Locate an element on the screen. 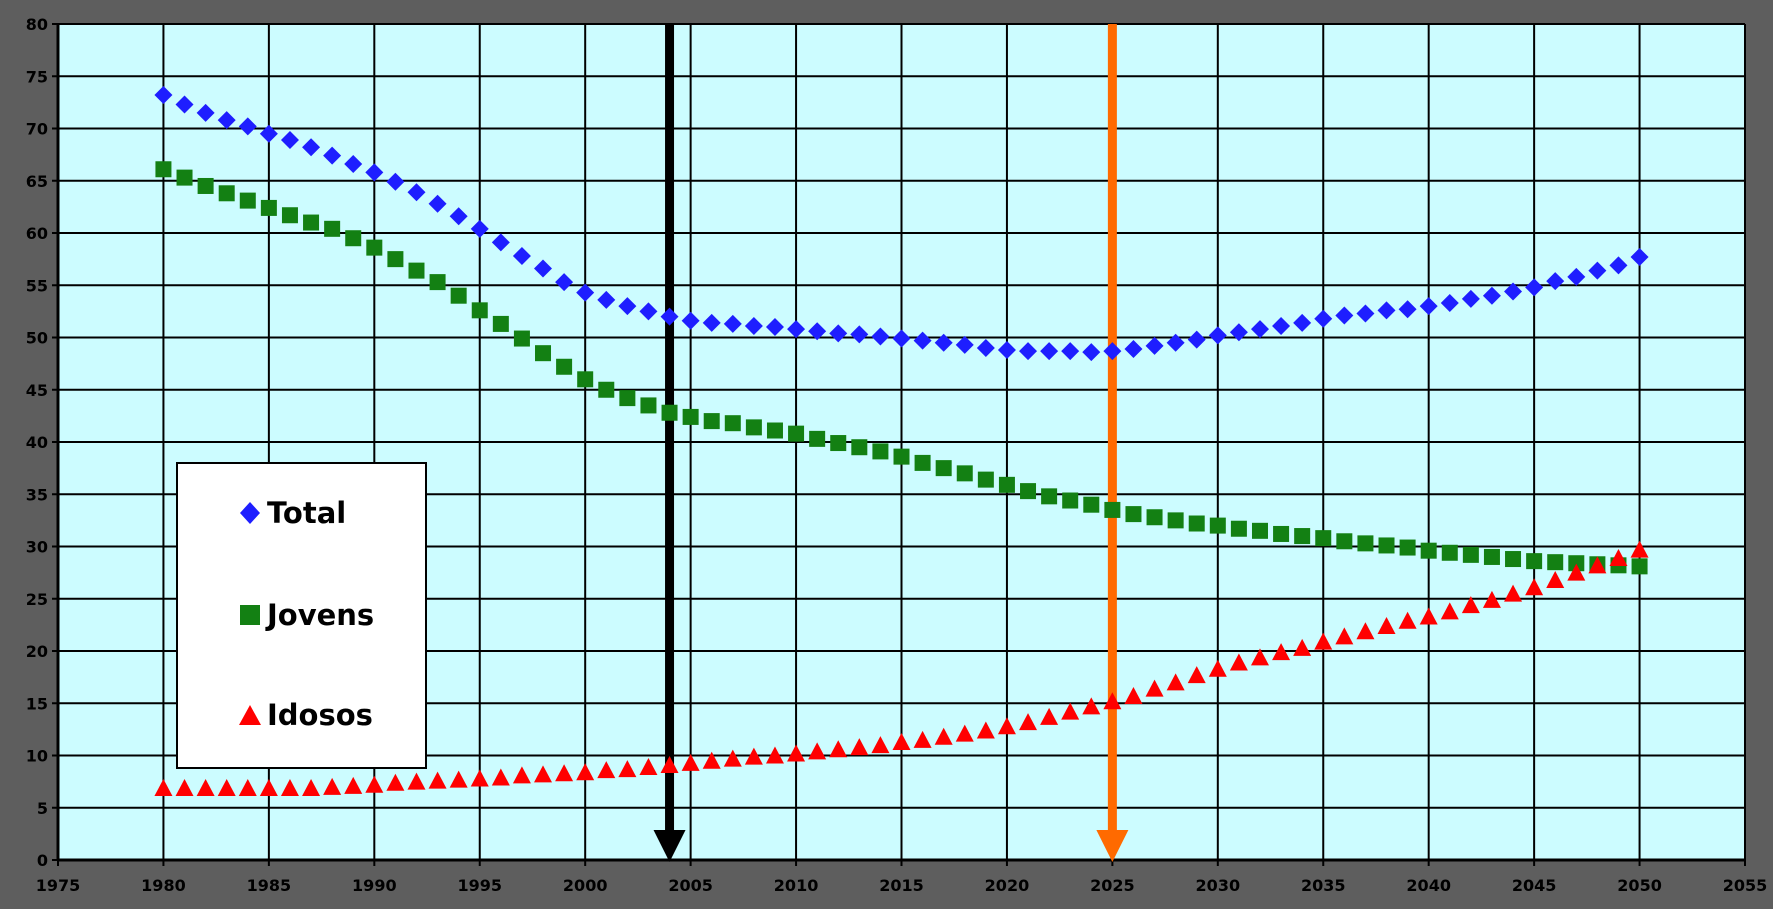 Image resolution: width=1773 pixels, height=909 pixels. y-tick-label: 35 is located at coordinates (37, 494).